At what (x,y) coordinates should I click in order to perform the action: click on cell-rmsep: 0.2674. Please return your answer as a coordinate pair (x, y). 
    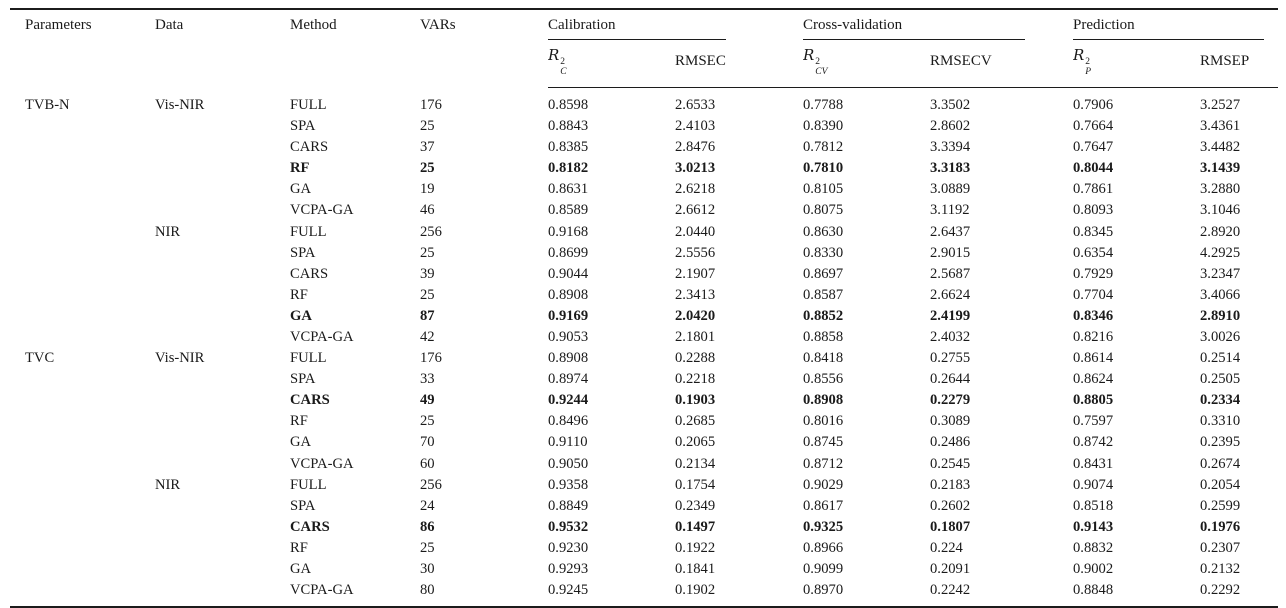
    Looking at the image, I should click on (1220, 463).